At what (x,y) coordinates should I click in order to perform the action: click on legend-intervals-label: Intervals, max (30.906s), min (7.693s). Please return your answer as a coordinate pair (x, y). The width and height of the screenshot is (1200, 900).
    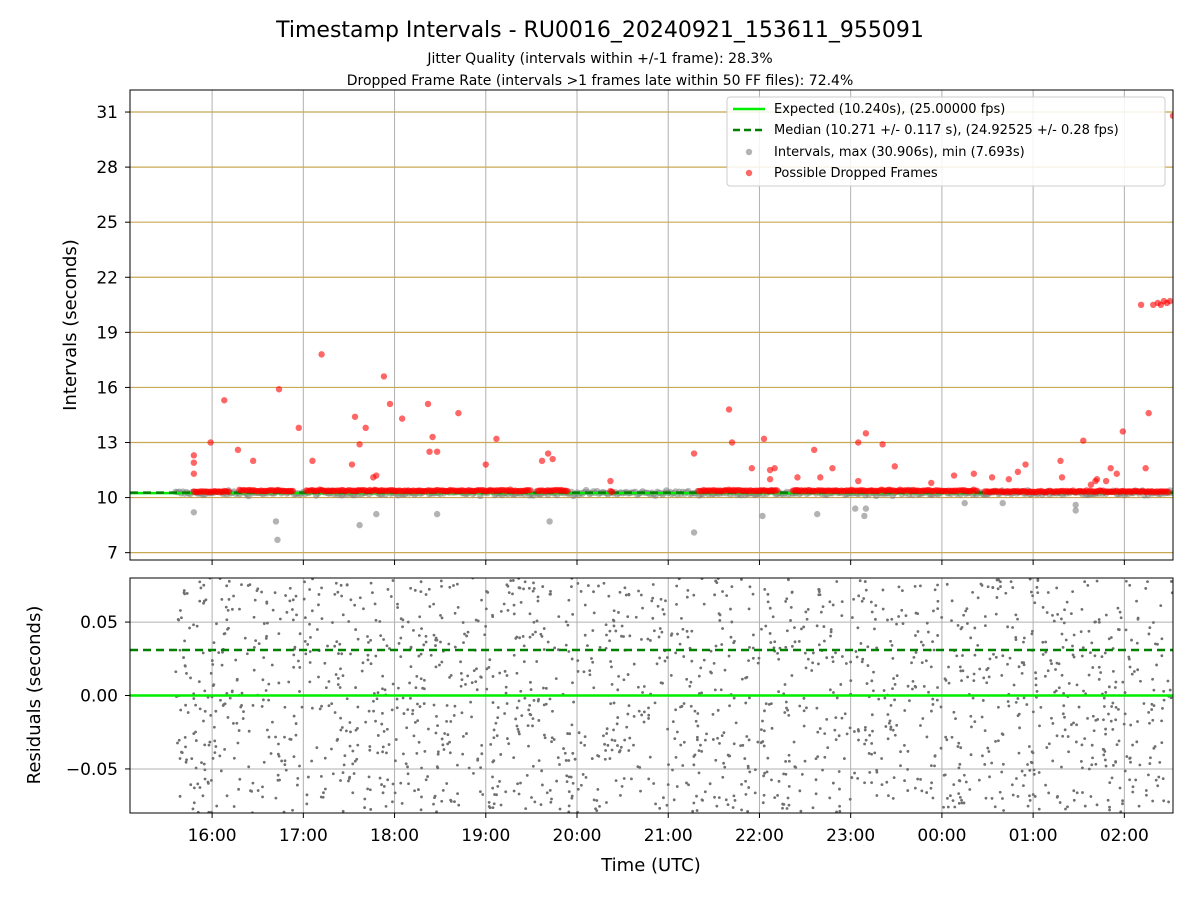
    Looking at the image, I should click on (899, 152).